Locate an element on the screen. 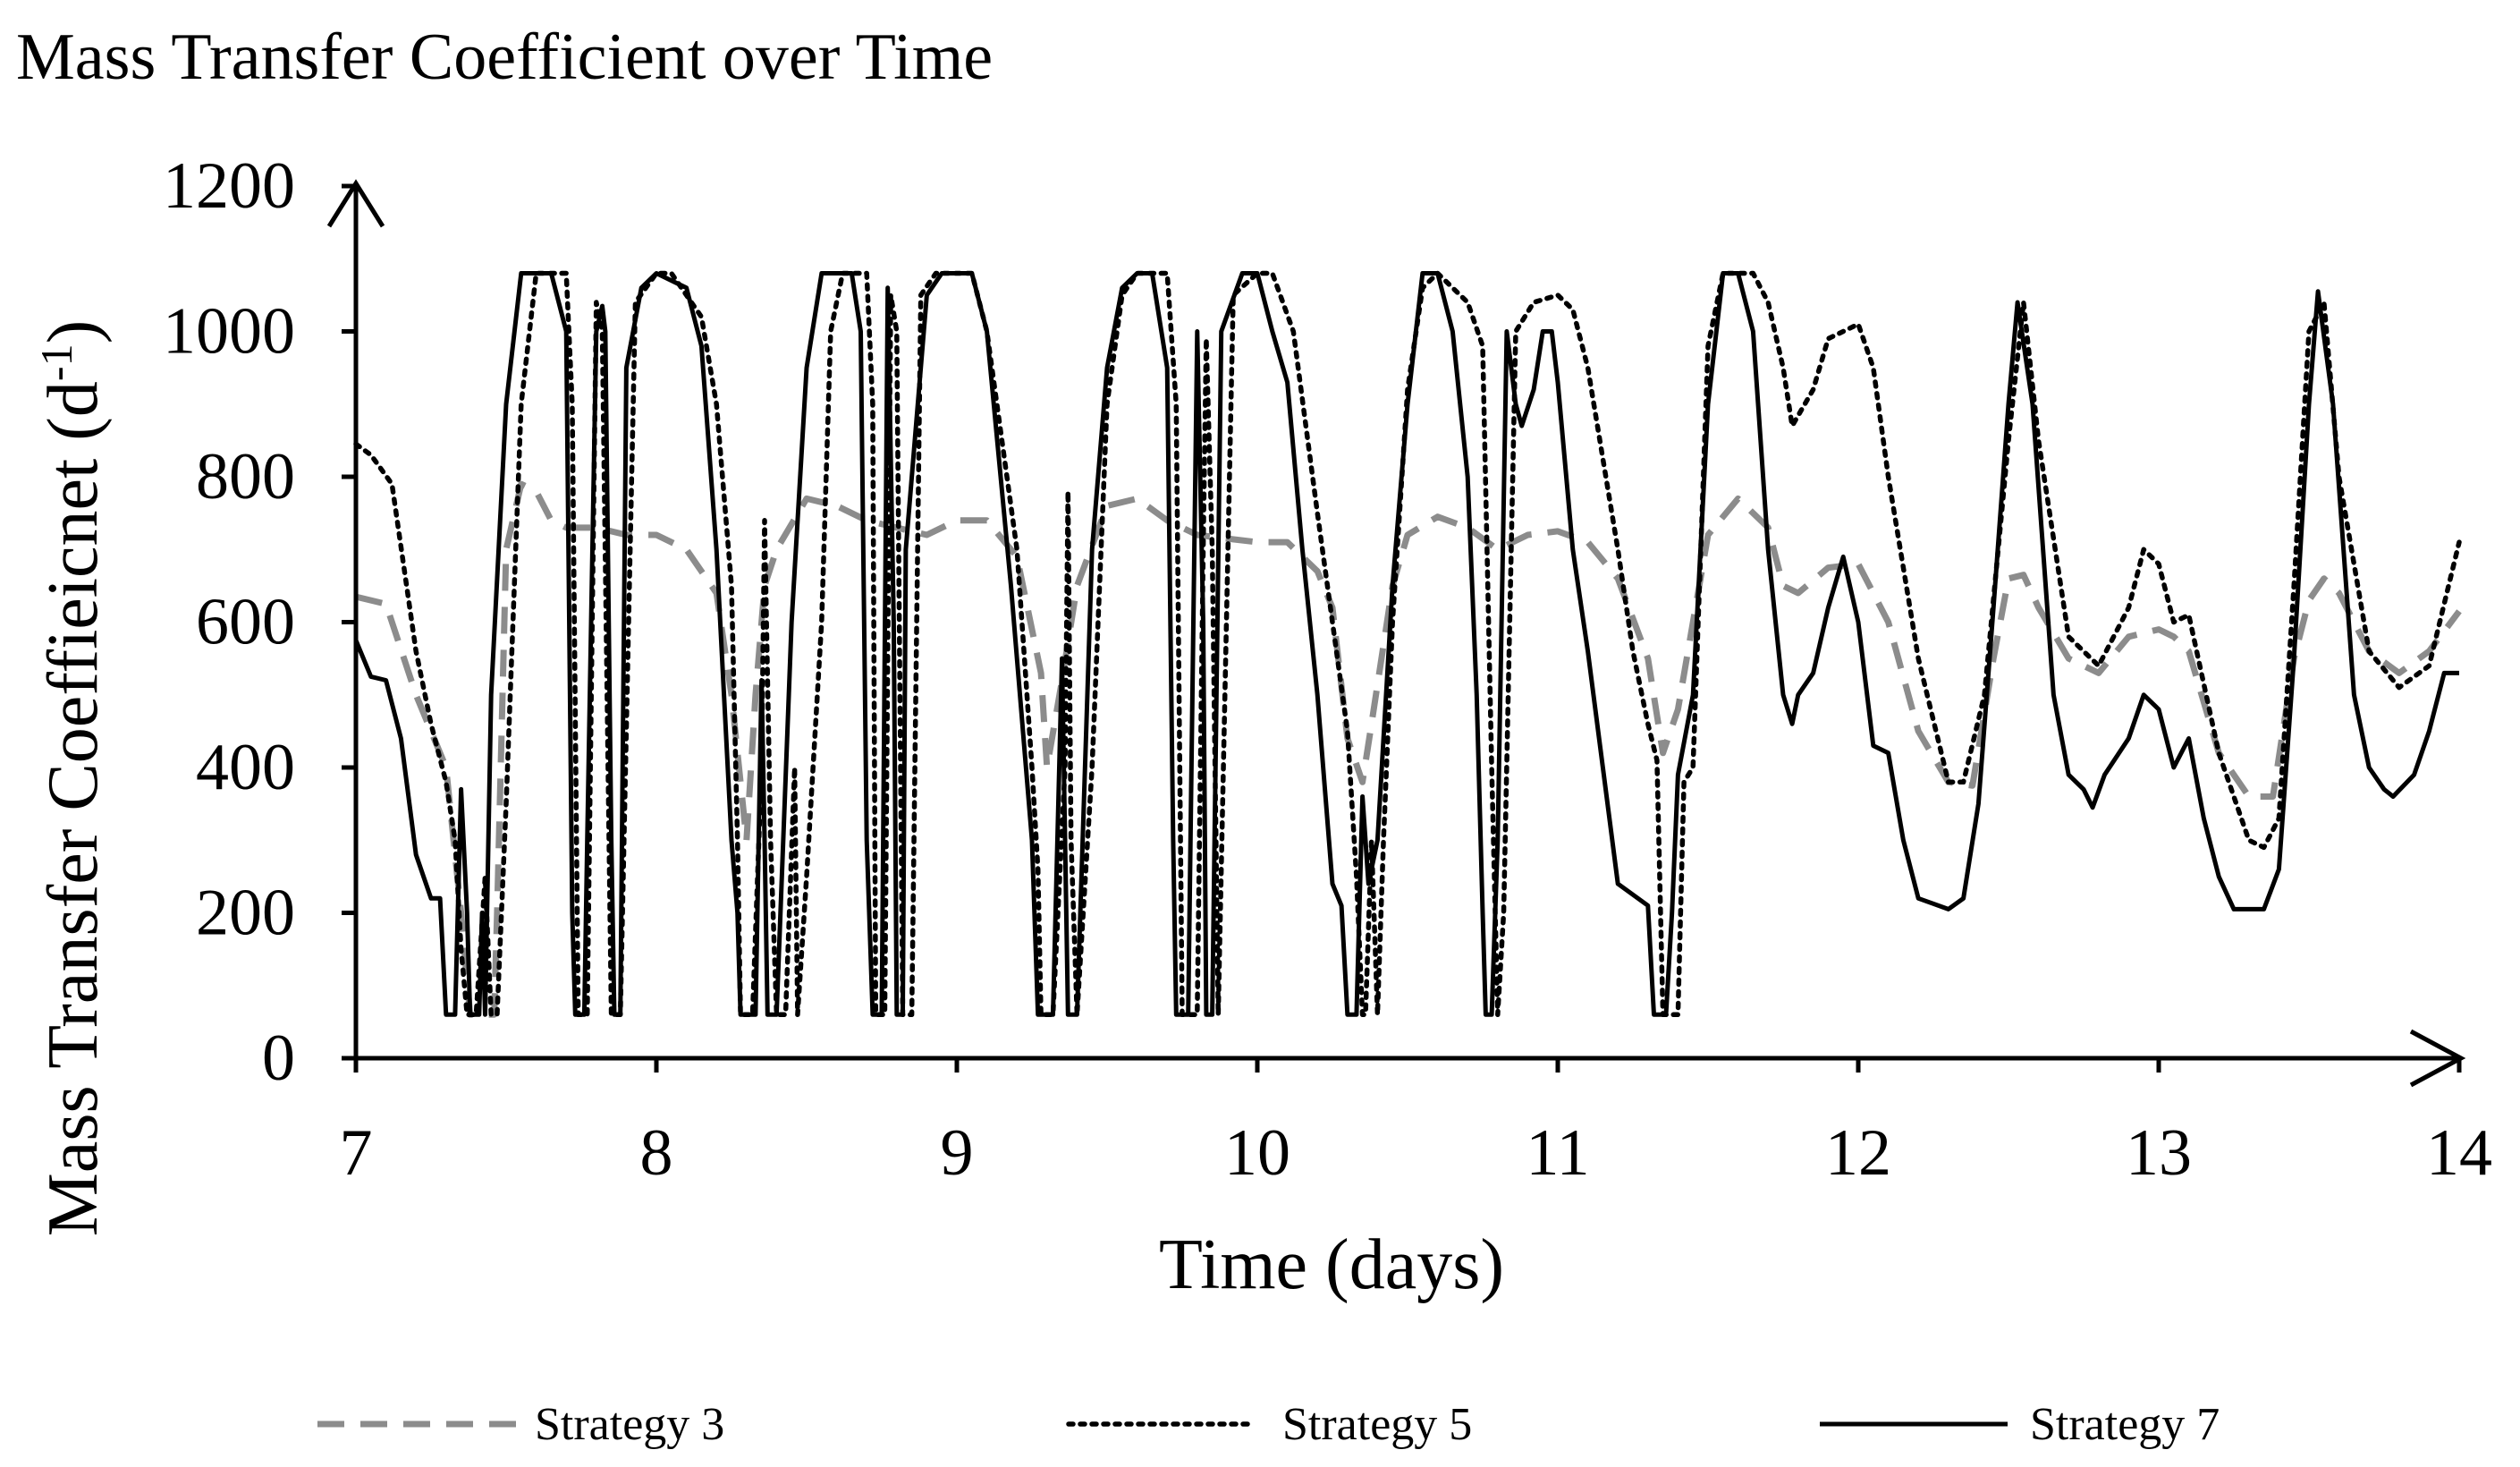 The image size is (2520, 1467). y-axis-label: Mass Transfer Coeffieicnet (d-1) is located at coordinates (72, 778).